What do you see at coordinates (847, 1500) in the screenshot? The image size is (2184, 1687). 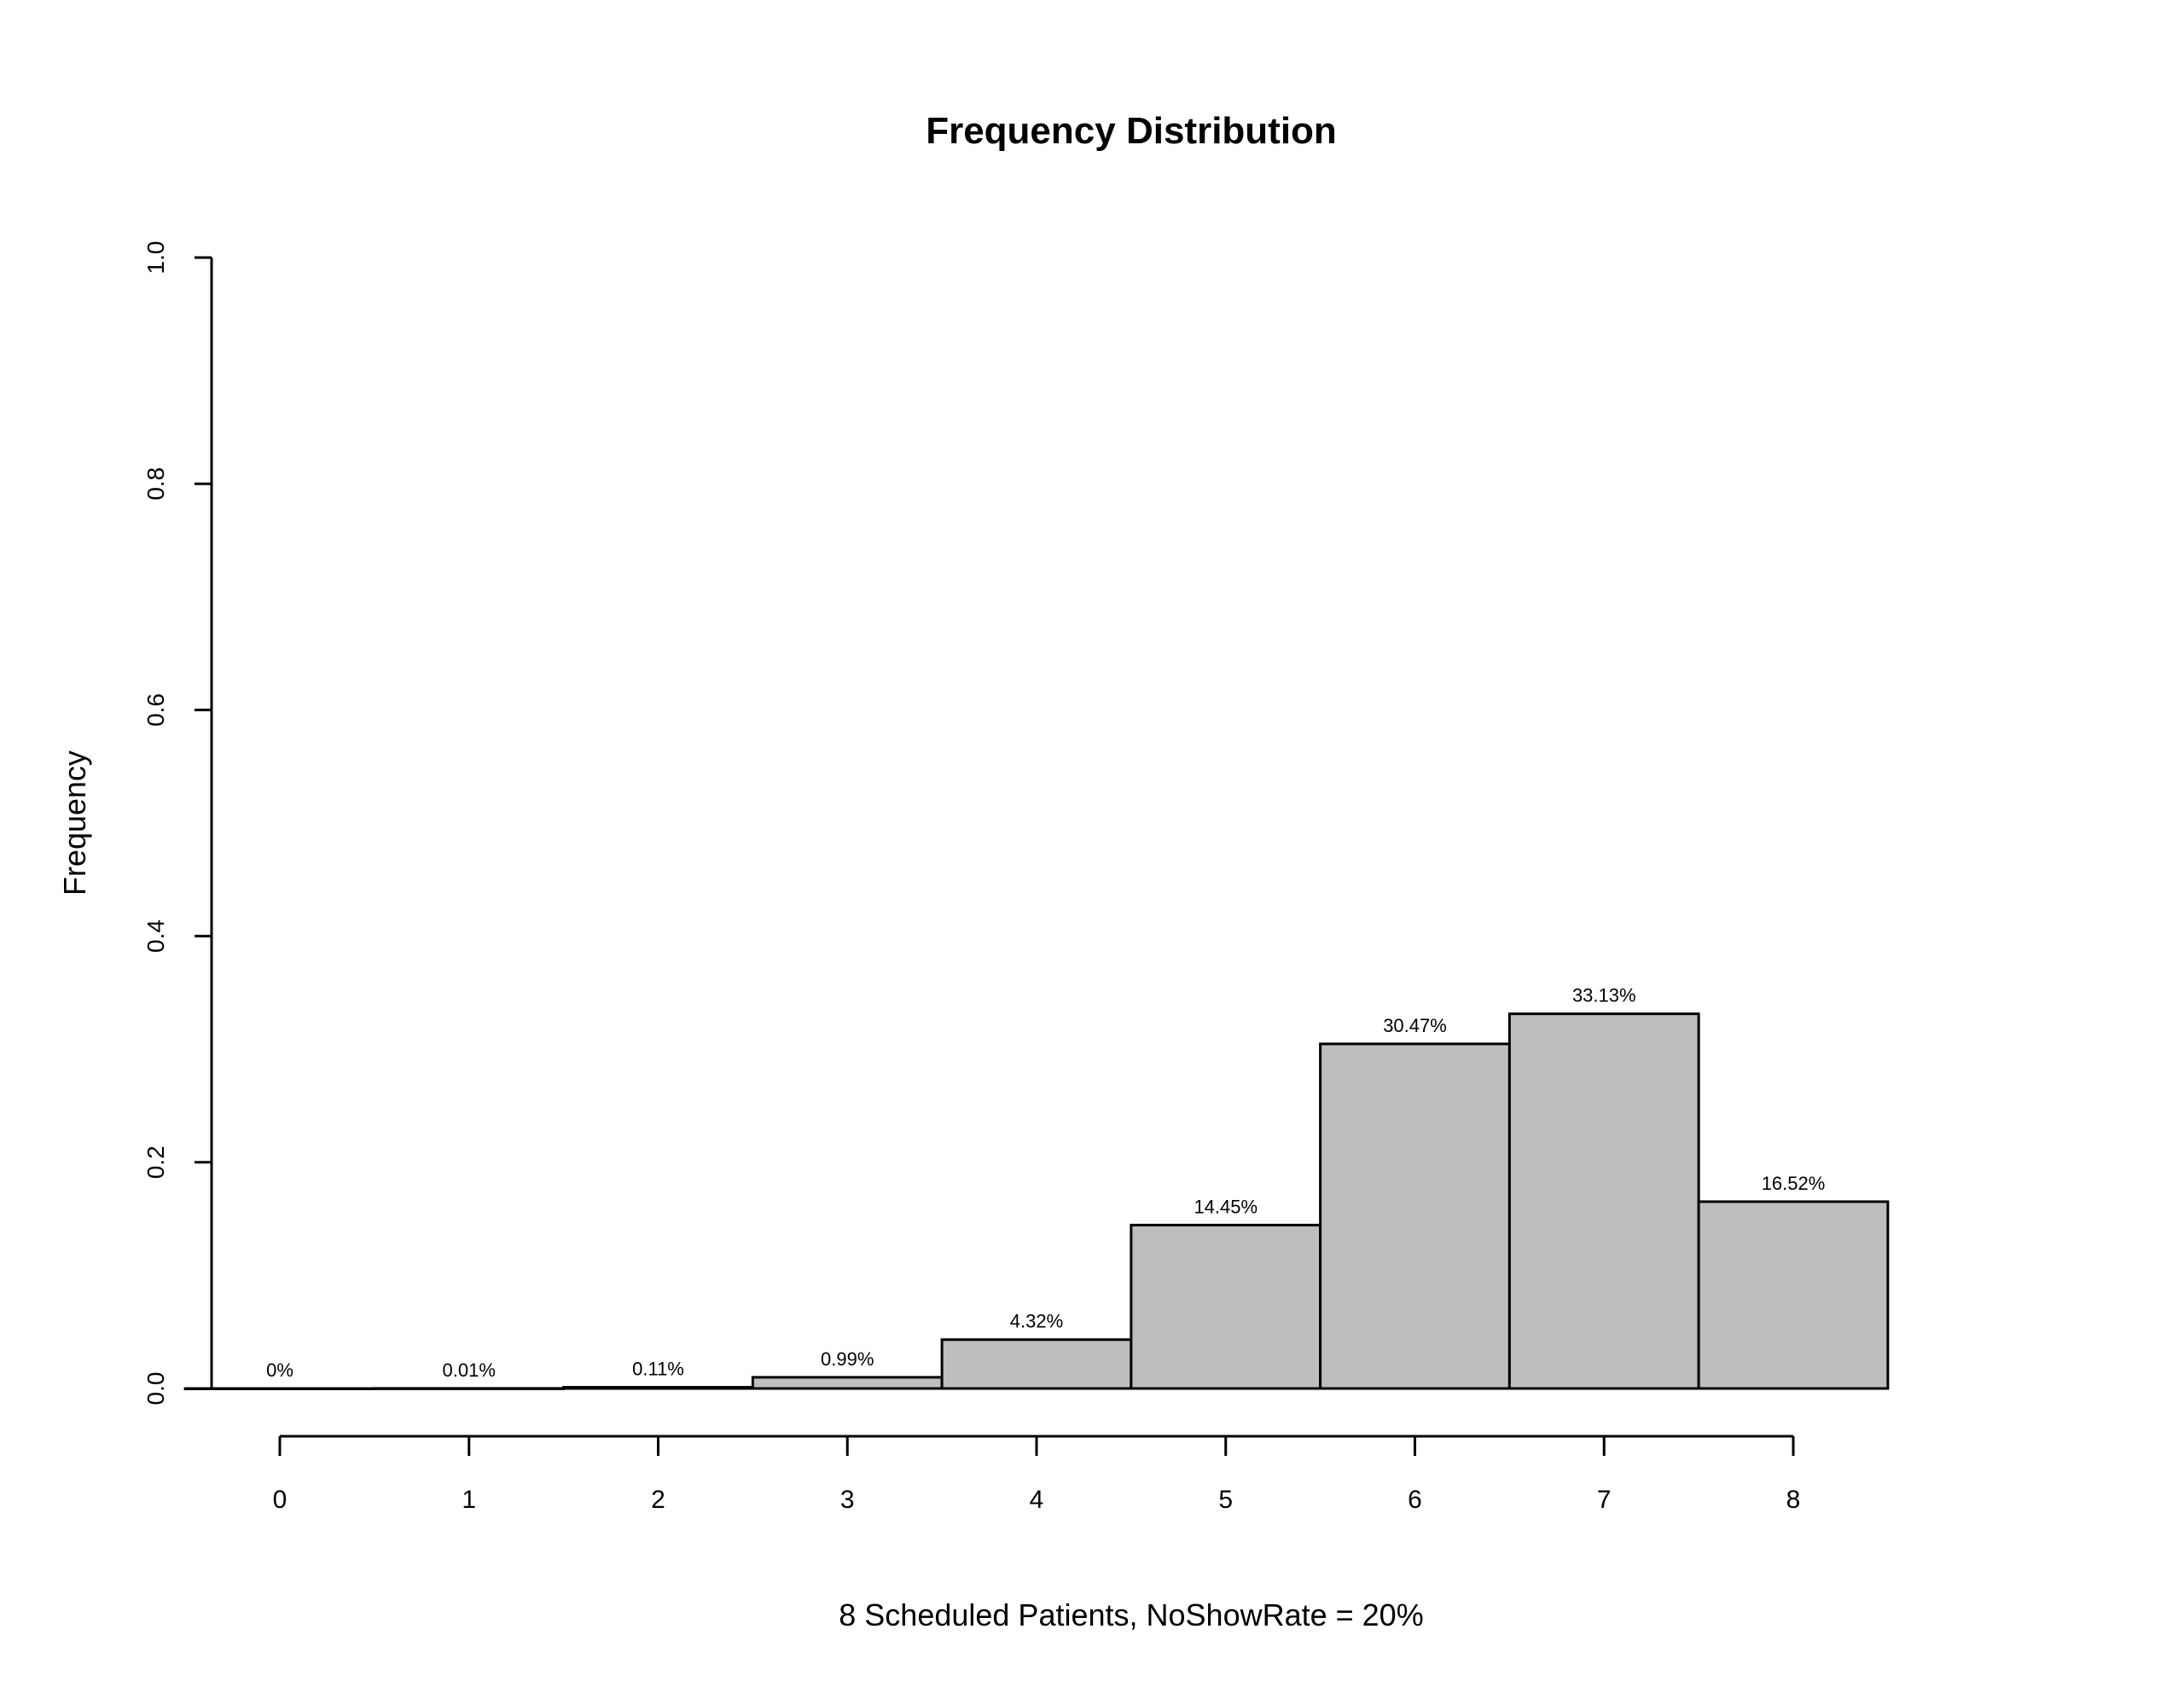 I see `x-tick-label: 3` at bounding box center [847, 1500].